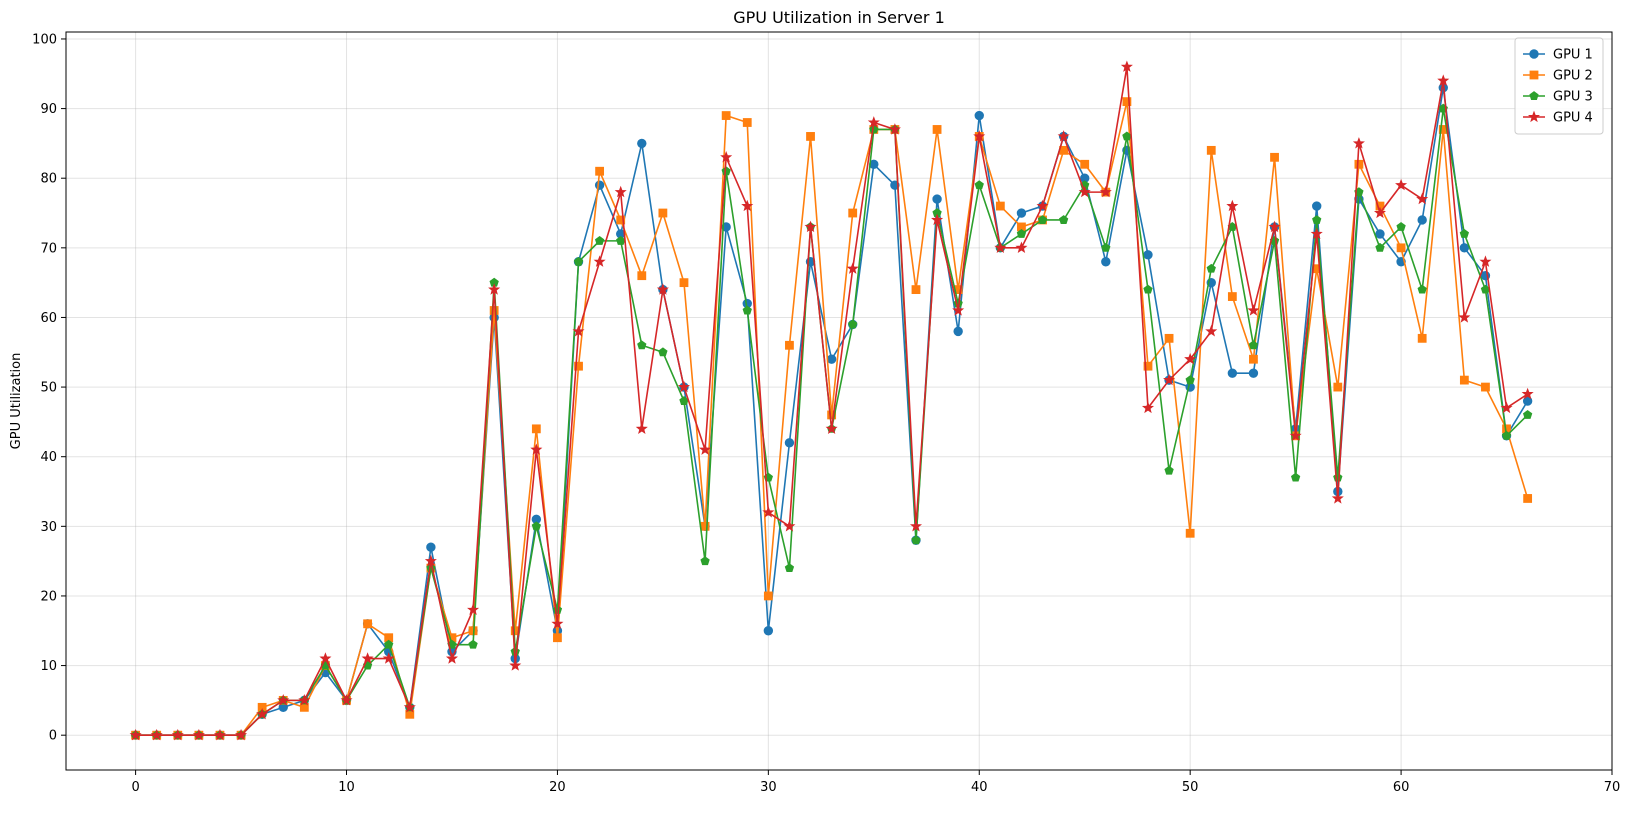  I want to click on x-tick-label: 10, so click(346, 787).